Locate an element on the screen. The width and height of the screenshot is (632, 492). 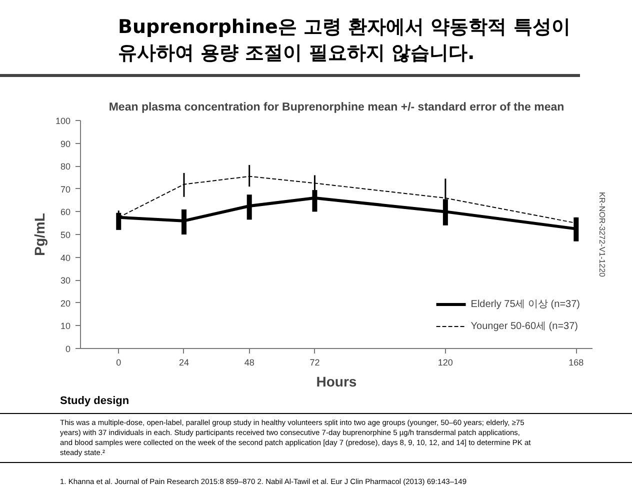
x-tick-label: 0 is located at coordinates (119, 363).